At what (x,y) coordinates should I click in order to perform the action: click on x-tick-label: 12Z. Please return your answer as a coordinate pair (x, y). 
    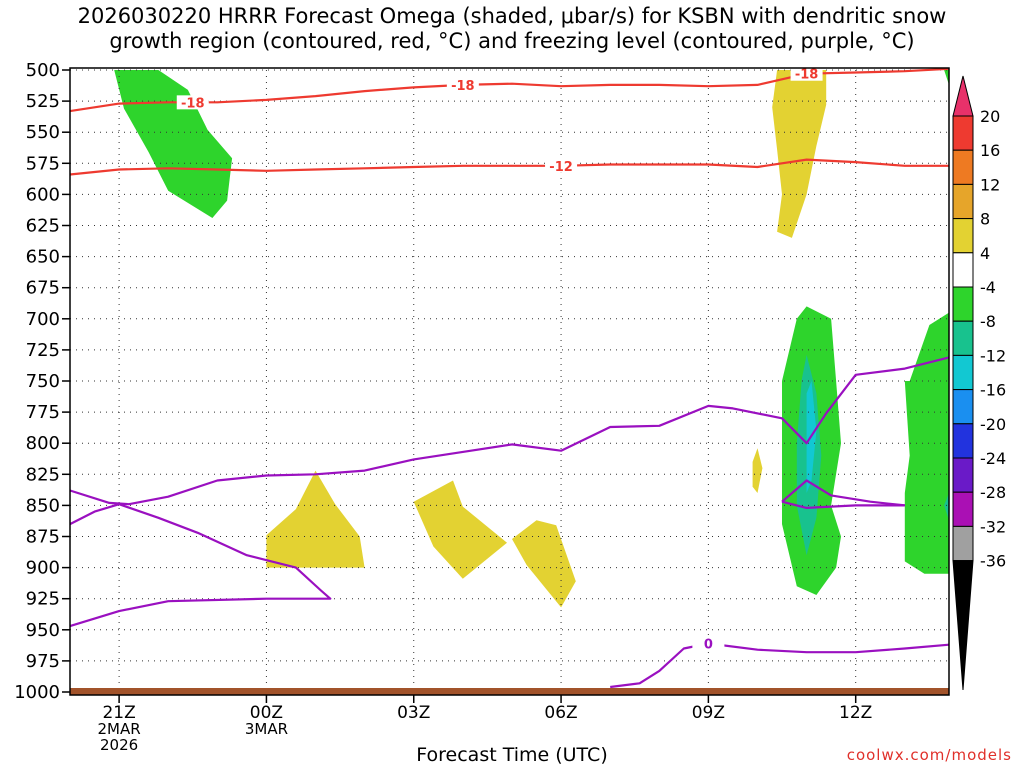
    Looking at the image, I should click on (855, 713).